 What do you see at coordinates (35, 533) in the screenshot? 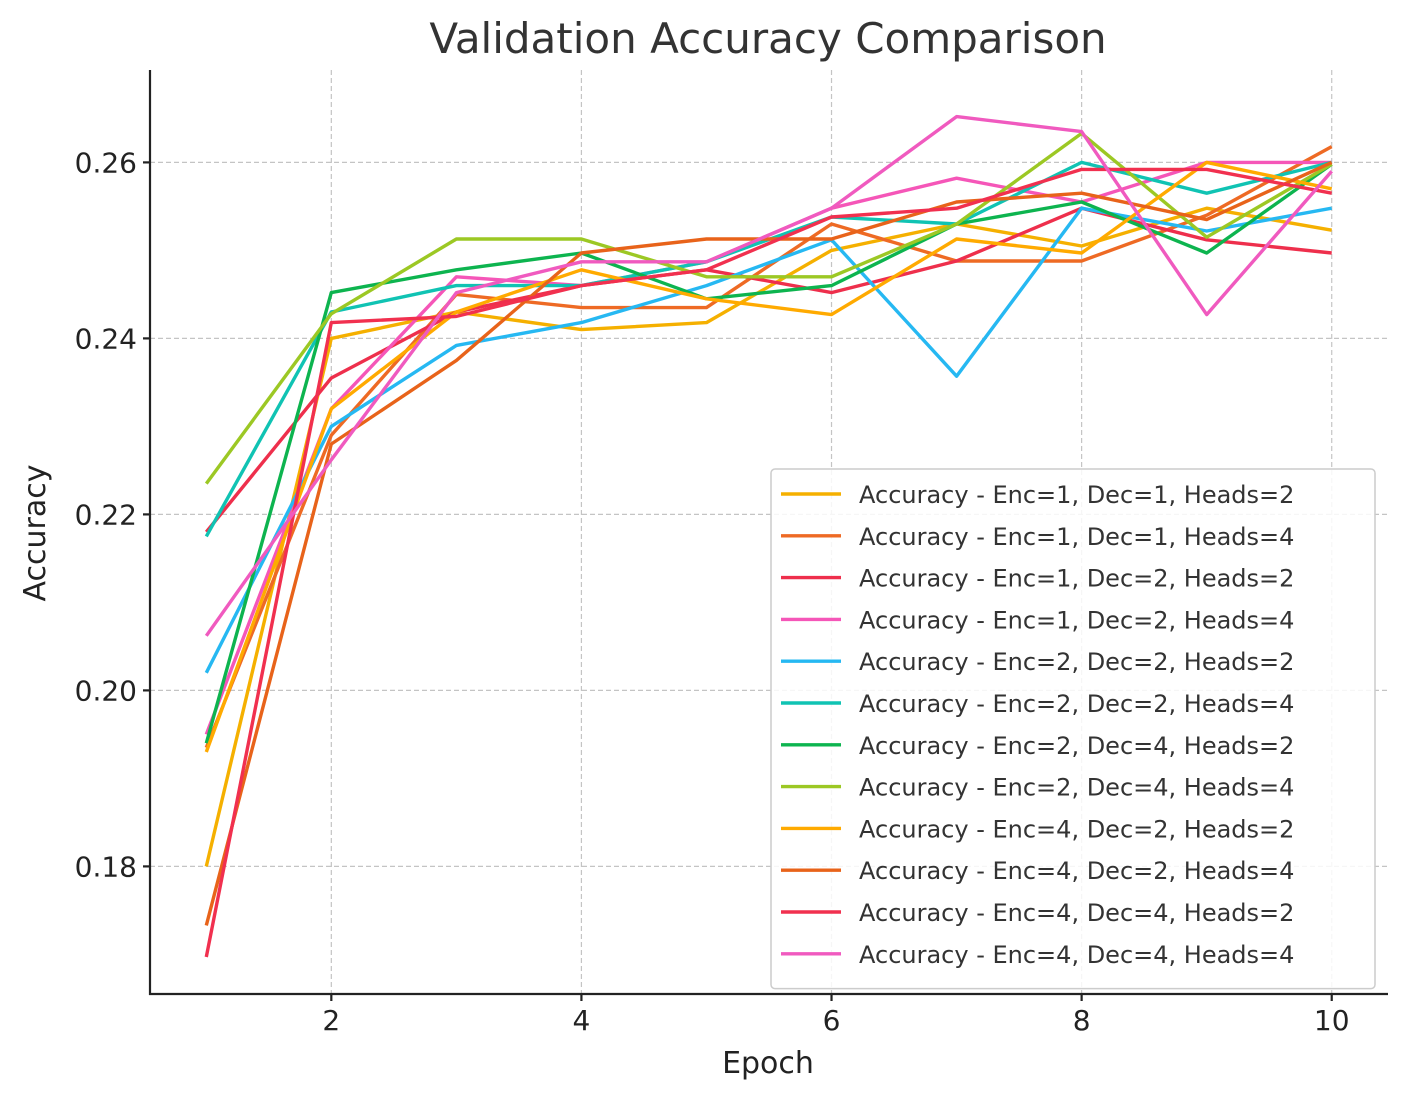
I see `y-axis-label: Accuracy` at bounding box center [35, 533].